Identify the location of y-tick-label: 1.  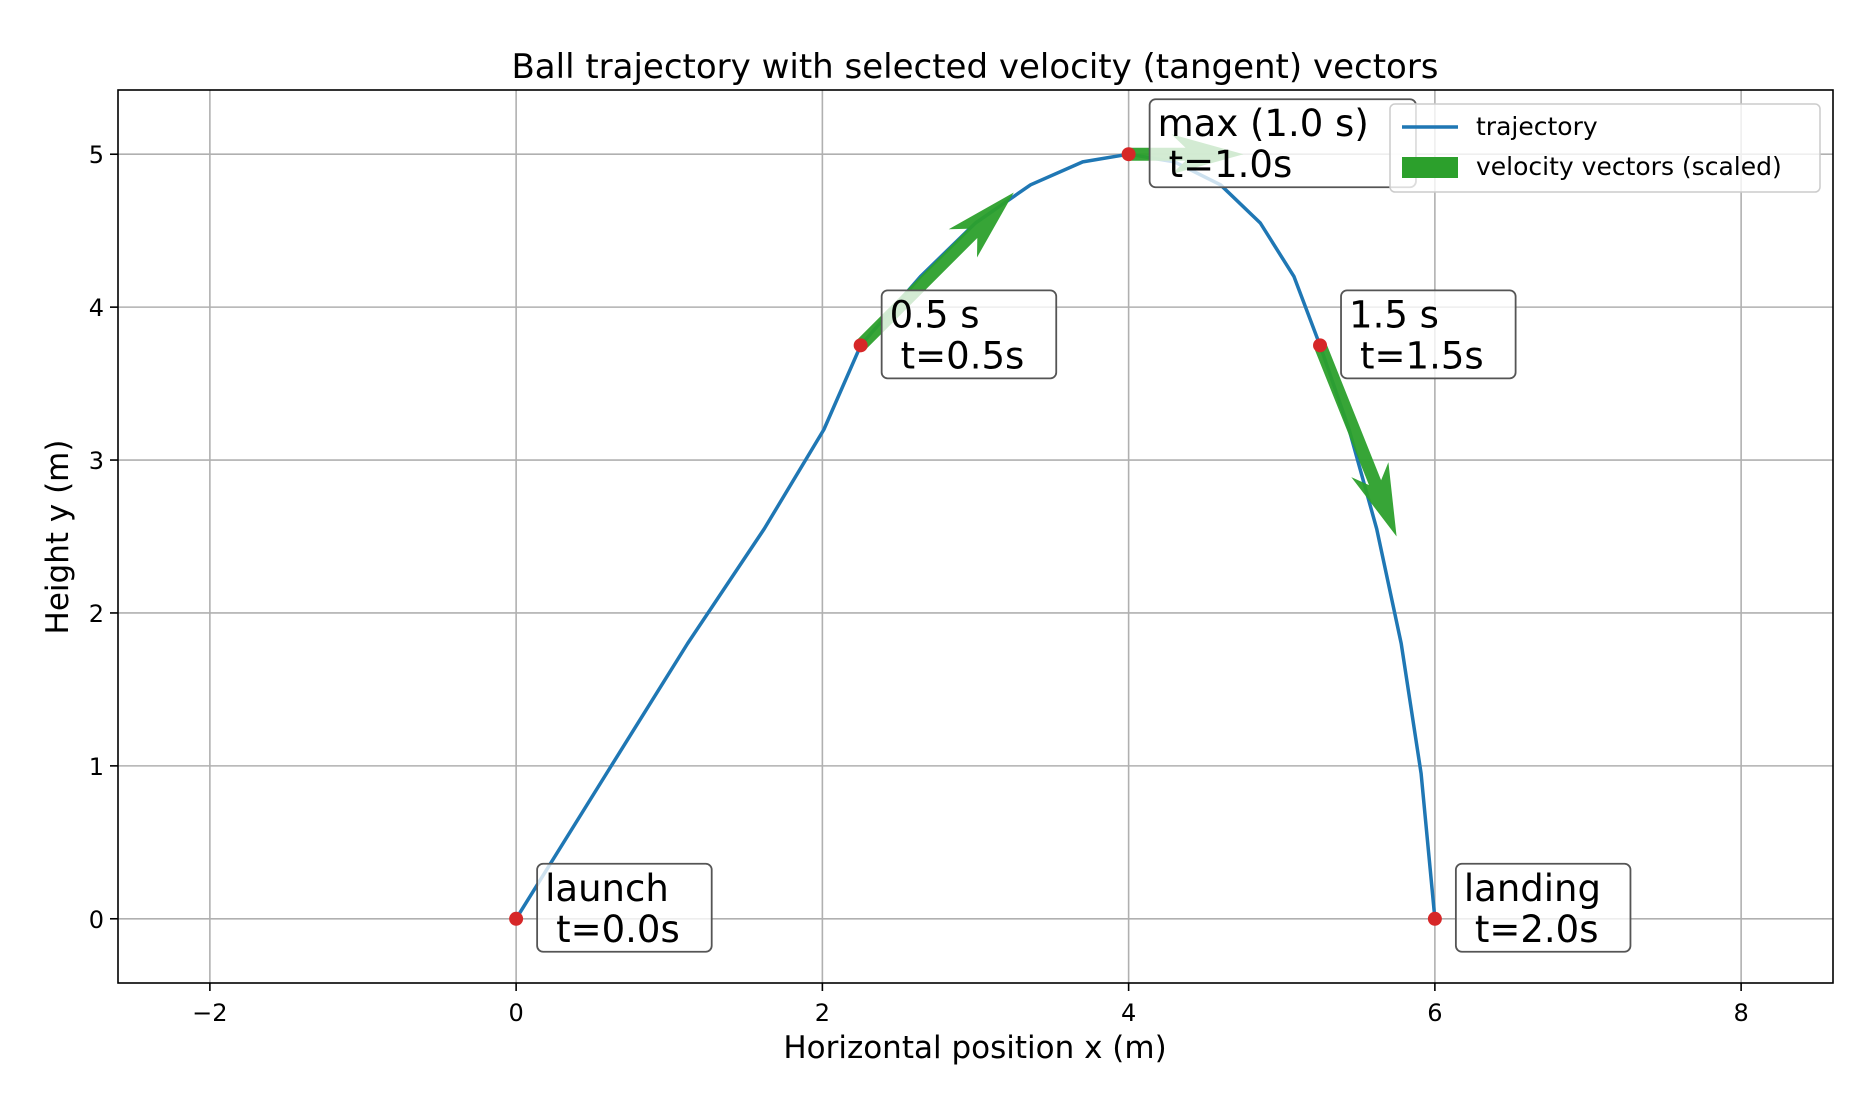
(96, 767).